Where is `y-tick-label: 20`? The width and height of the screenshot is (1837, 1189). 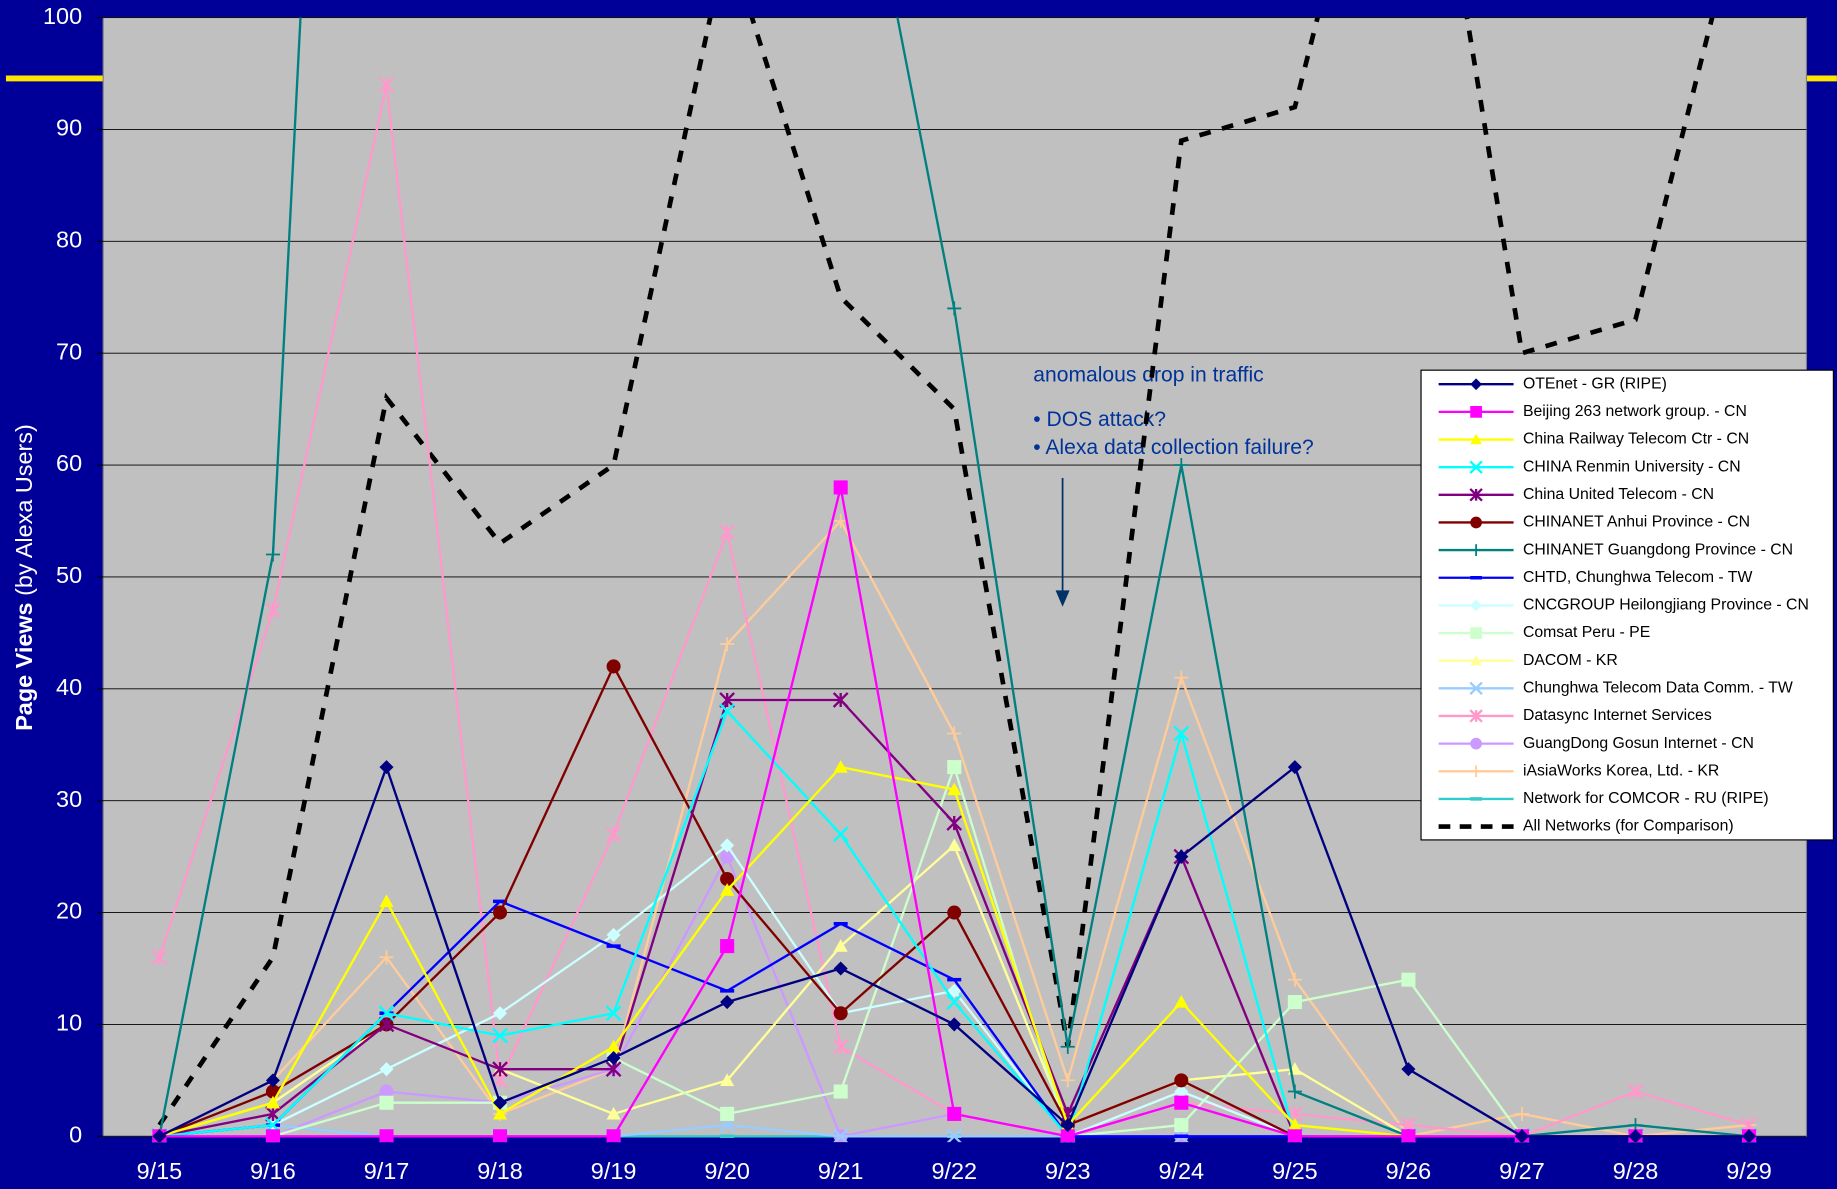 y-tick-label: 20 is located at coordinates (69, 911).